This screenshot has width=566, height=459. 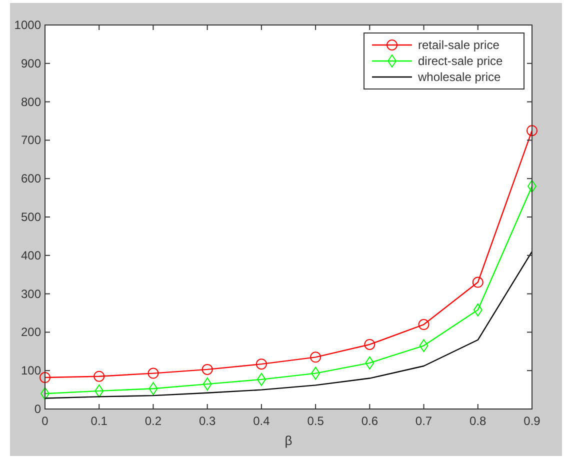 What do you see at coordinates (31, 332) in the screenshot?
I see `y-tick-label: 200` at bounding box center [31, 332].